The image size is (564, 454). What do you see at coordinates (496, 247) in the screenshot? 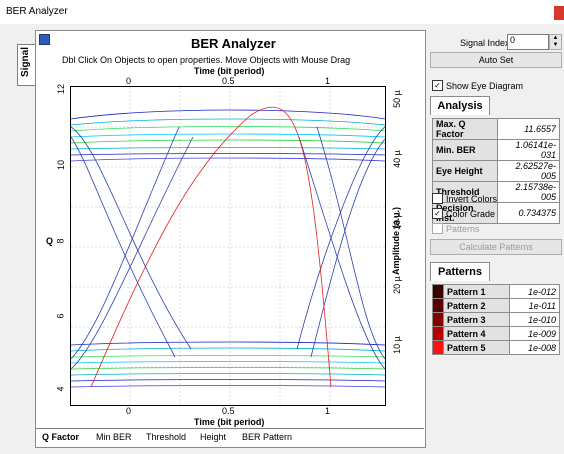
I see `calculate-patterns-button: Calculate Patterns` at bounding box center [496, 247].